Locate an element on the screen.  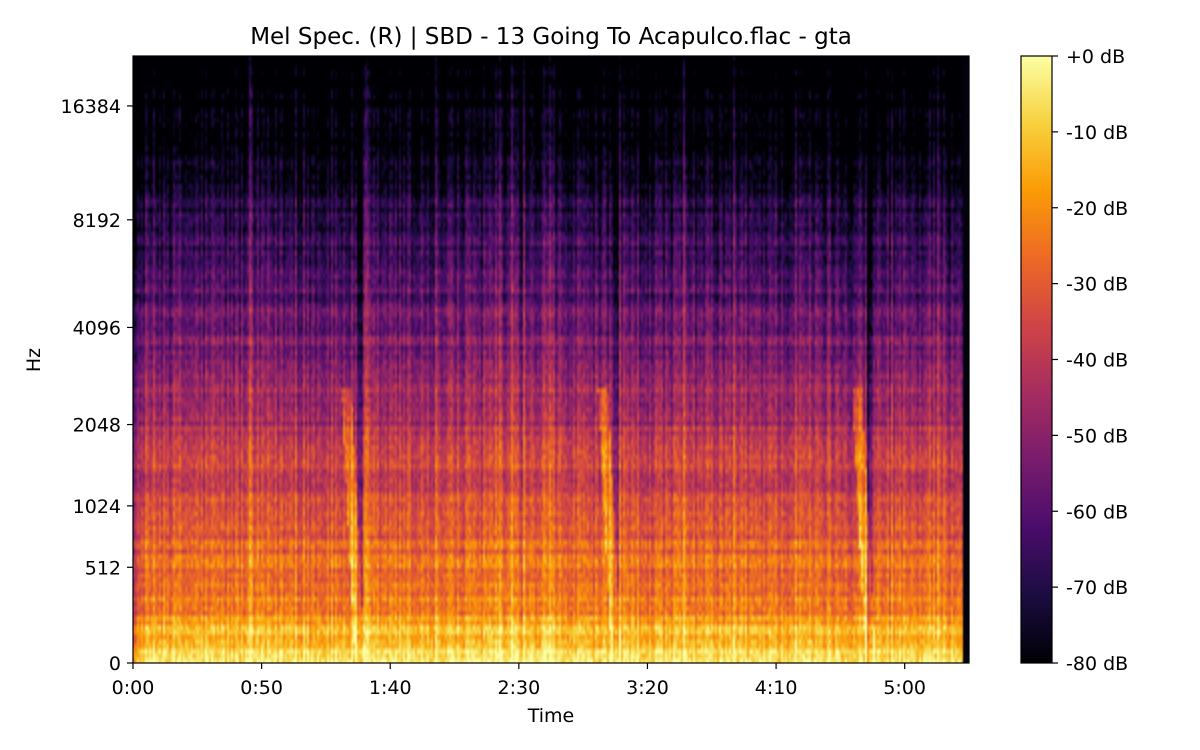
x-tick-label: 4:10 is located at coordinates (776, 688).